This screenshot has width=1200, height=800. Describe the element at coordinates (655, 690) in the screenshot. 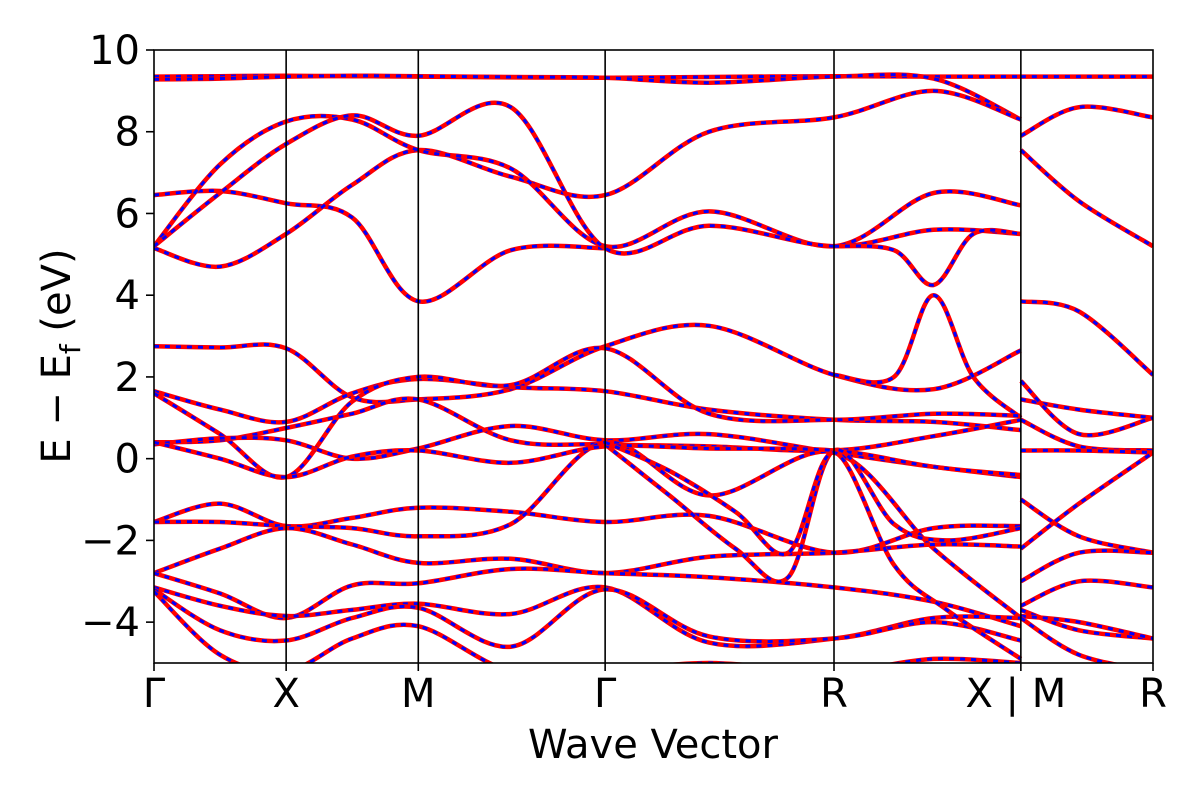

I see `x-axis-ticks: Γ X M Γ R X | M R` at that location.